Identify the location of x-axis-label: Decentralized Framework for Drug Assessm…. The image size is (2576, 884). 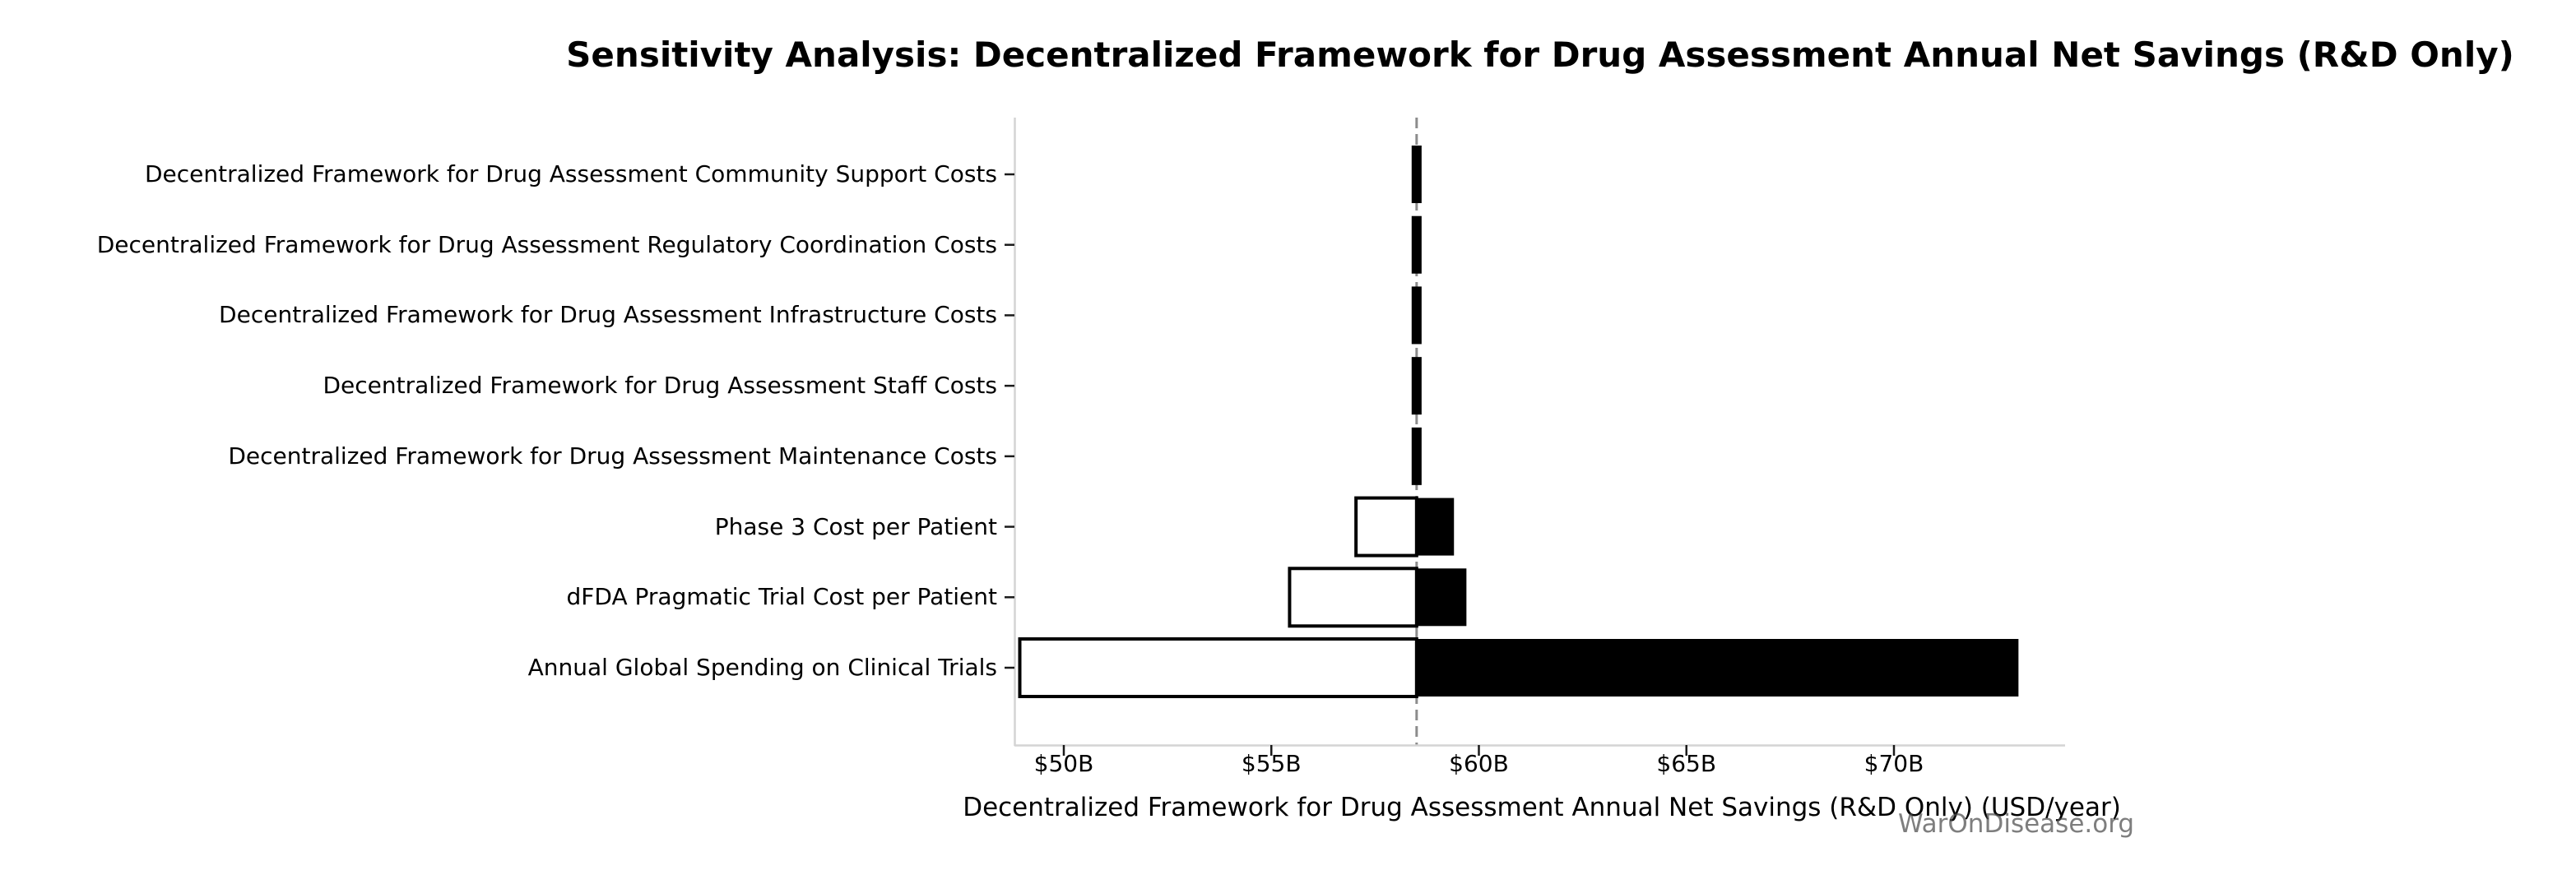
(1542, 807).